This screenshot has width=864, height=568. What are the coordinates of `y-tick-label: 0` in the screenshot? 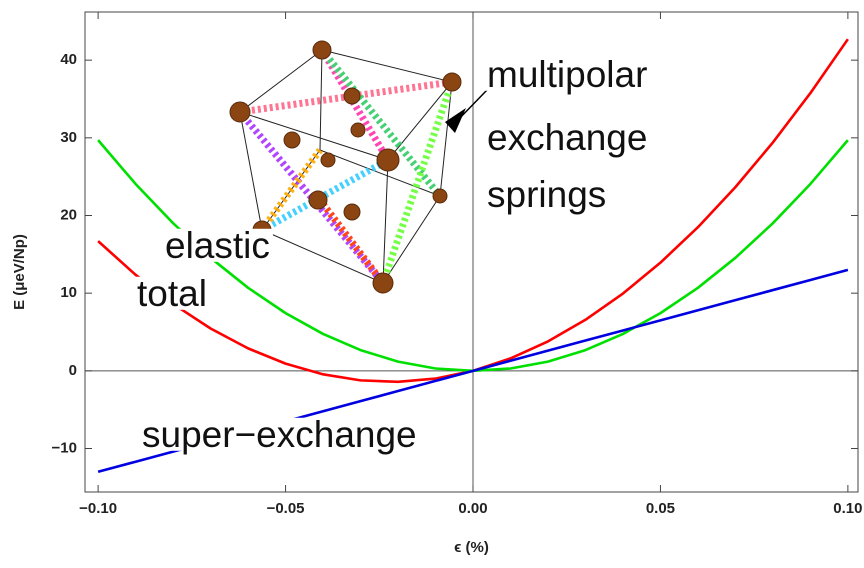 It's located at (73, 370).